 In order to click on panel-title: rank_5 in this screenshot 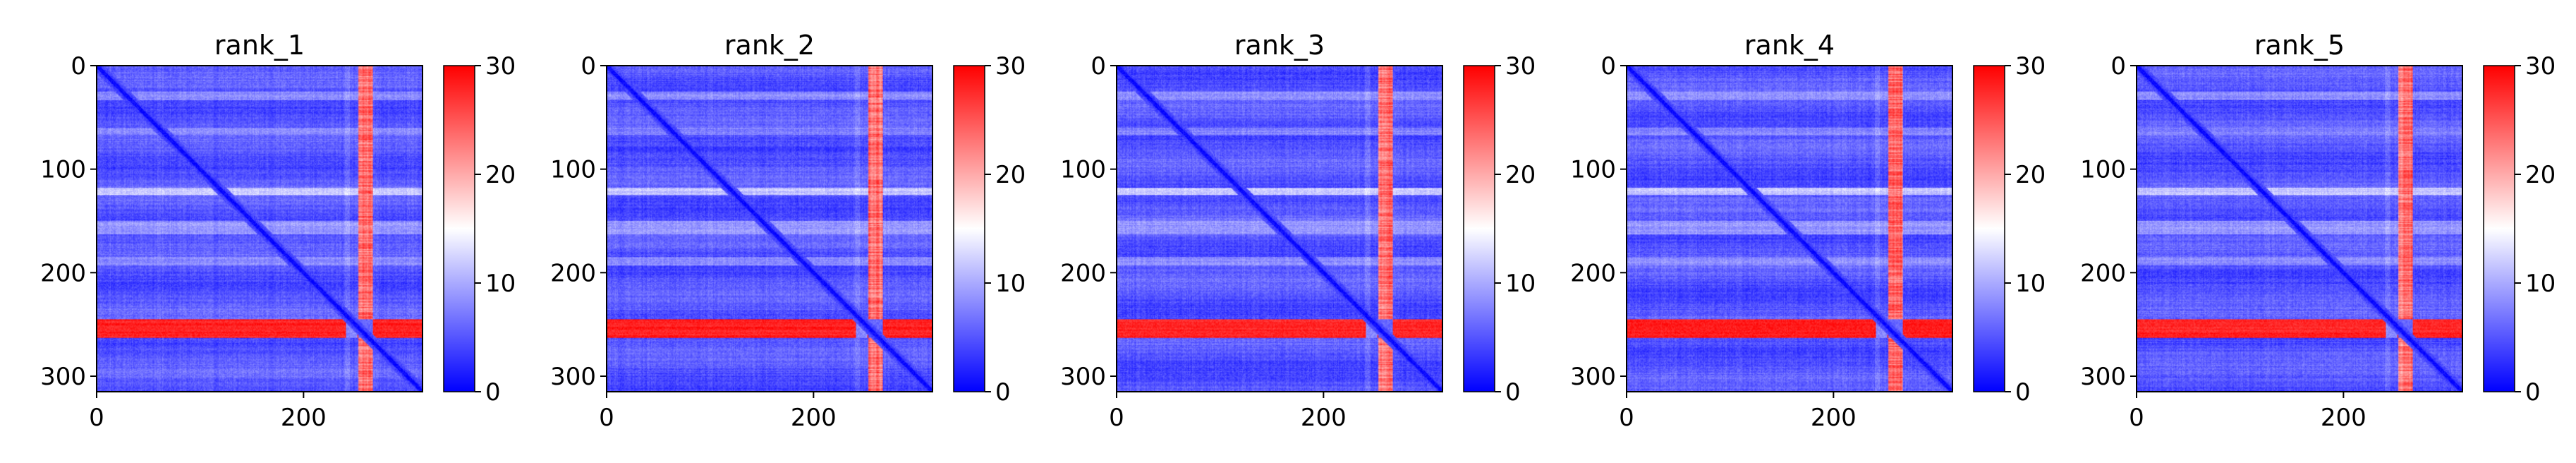, I will do `click(2299, 45)`.